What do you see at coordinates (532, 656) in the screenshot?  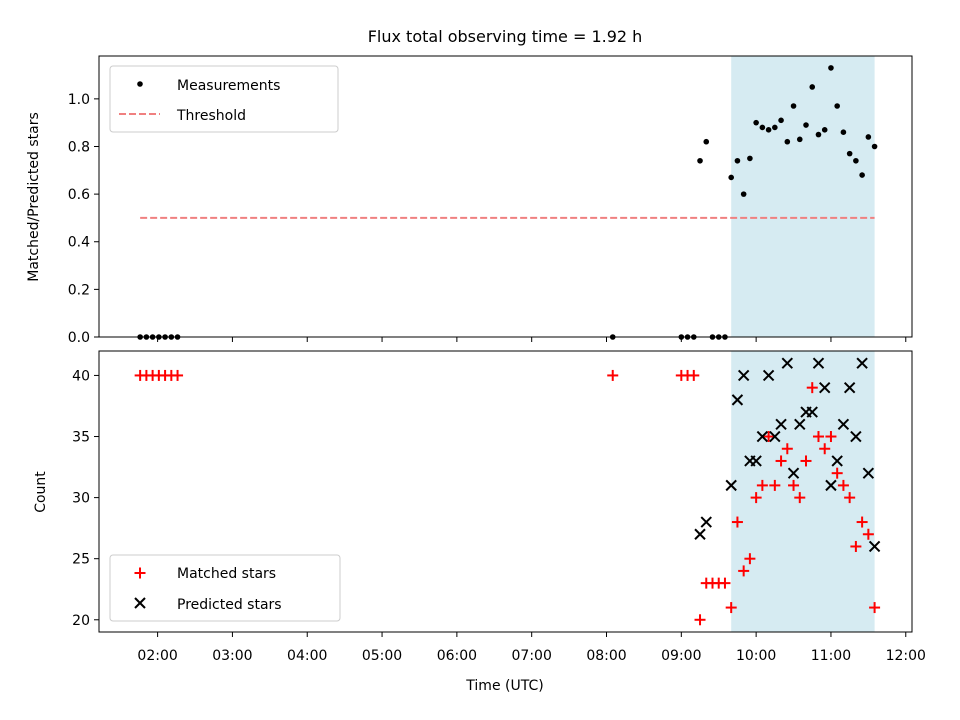 I see `x-tick-label: 07:00` at bounding box center [532, 656].